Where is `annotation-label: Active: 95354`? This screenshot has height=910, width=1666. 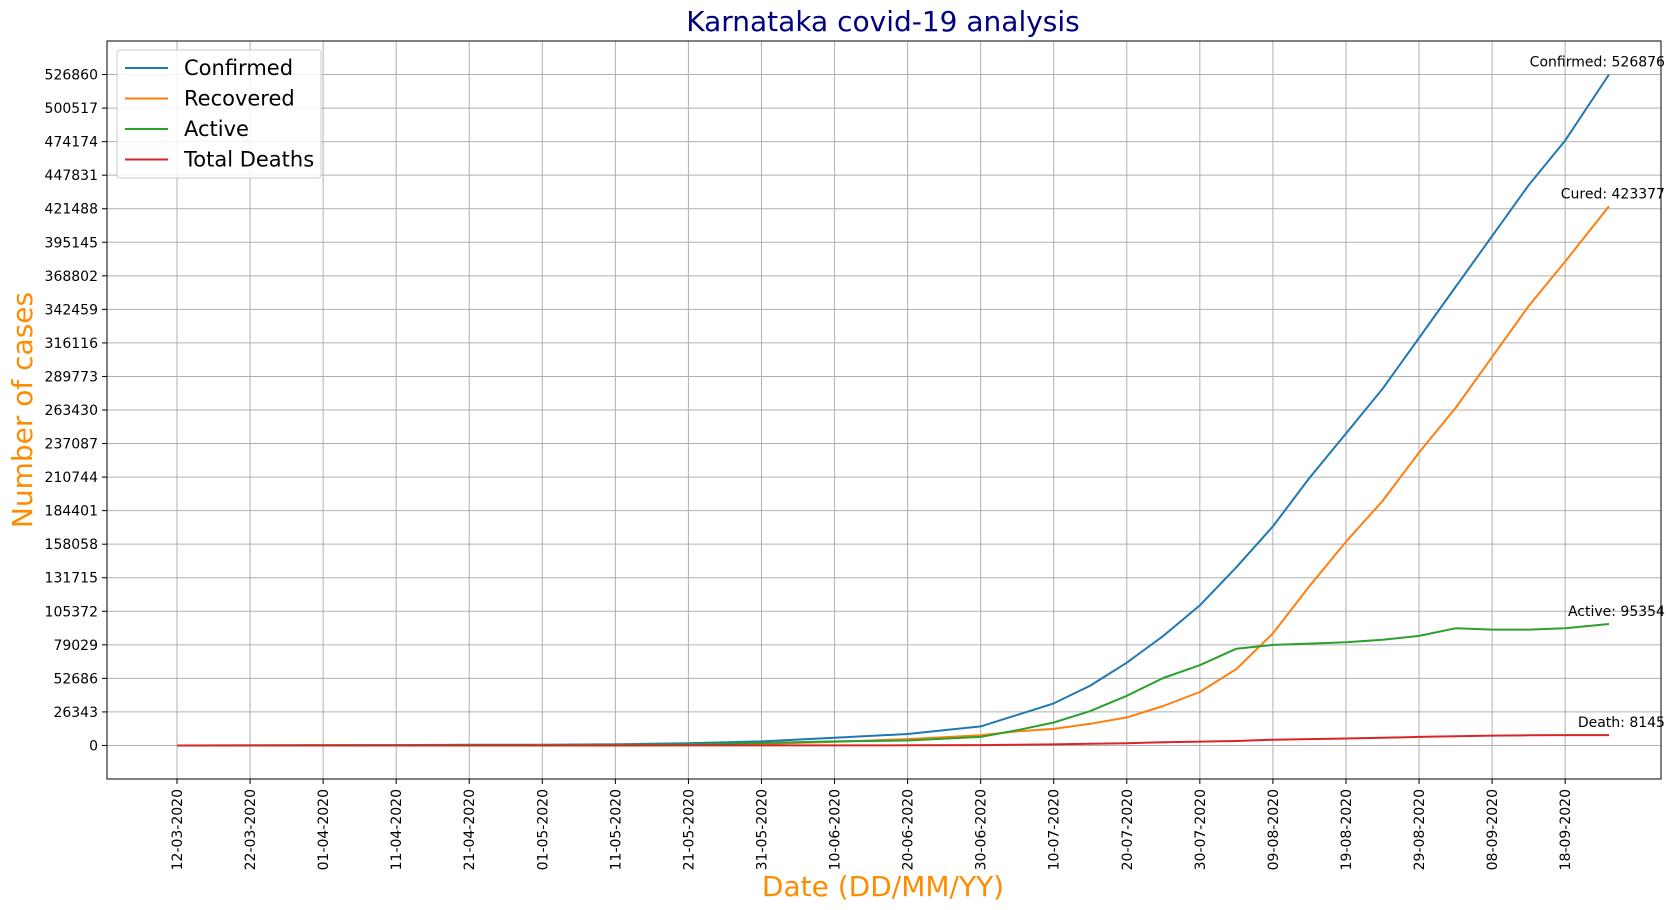 annotation-label: Active: 95354 is located at coordinates (1616, 612).